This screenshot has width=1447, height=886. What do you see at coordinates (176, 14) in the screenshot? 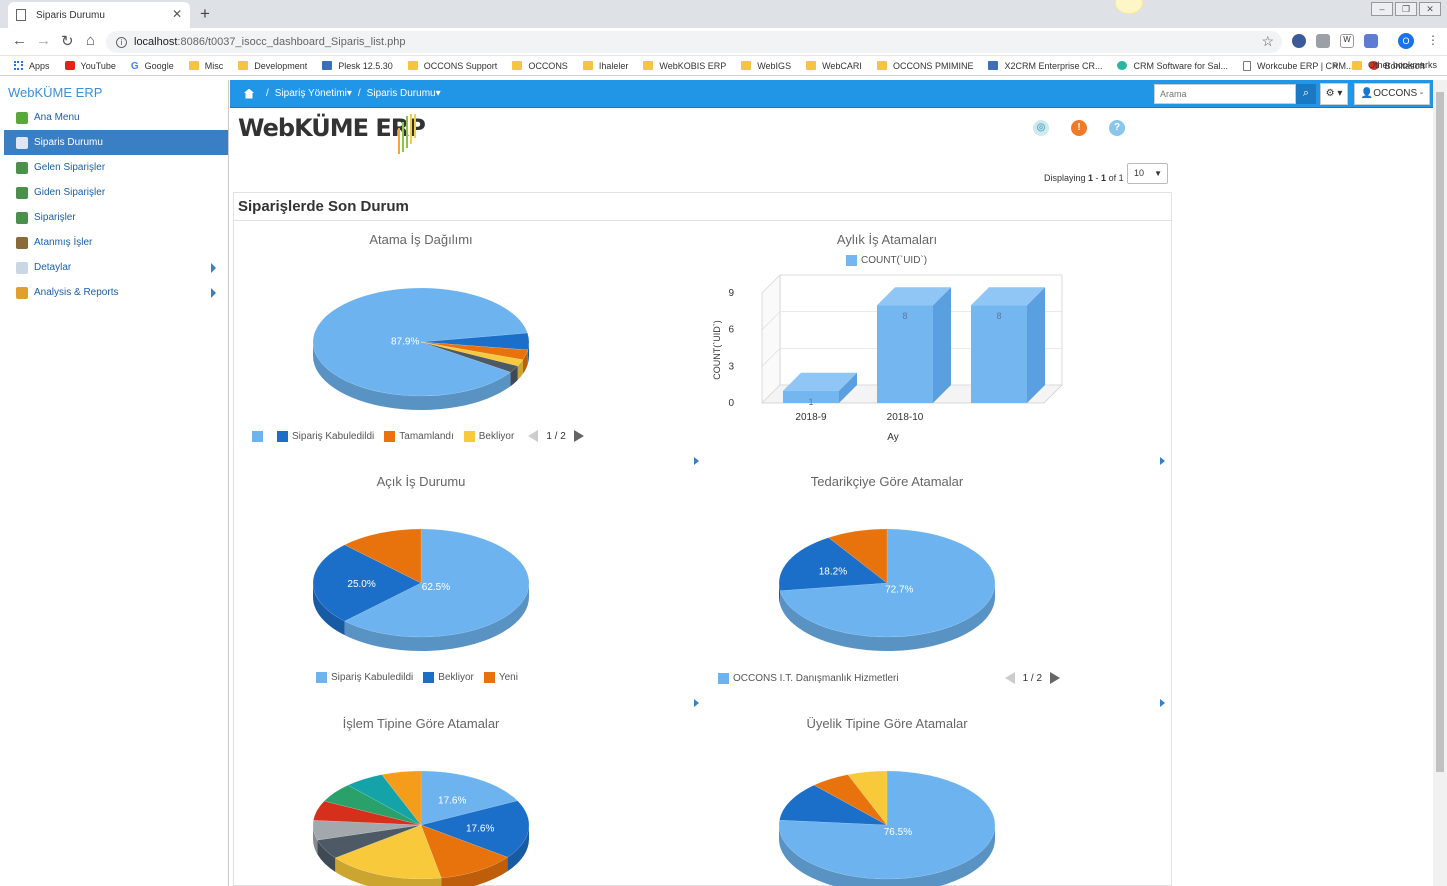
I see `tab-close-icon: ✕` at bounding box center [176, 14].